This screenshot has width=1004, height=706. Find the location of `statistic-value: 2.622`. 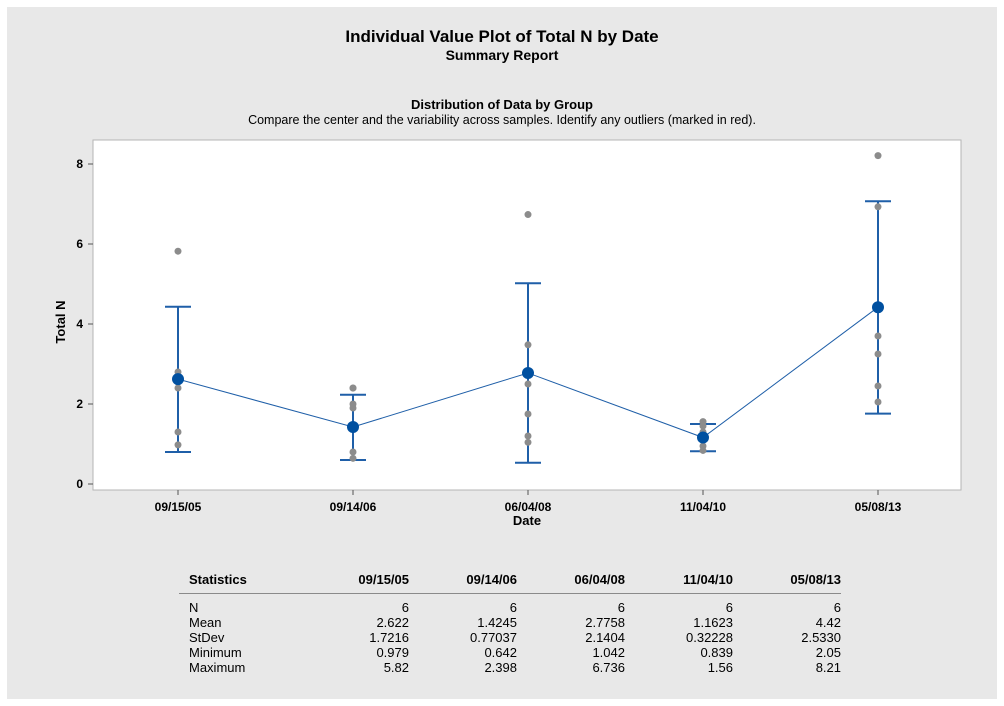

statistic-value: 2.622 is located at coordinates (392, 622).